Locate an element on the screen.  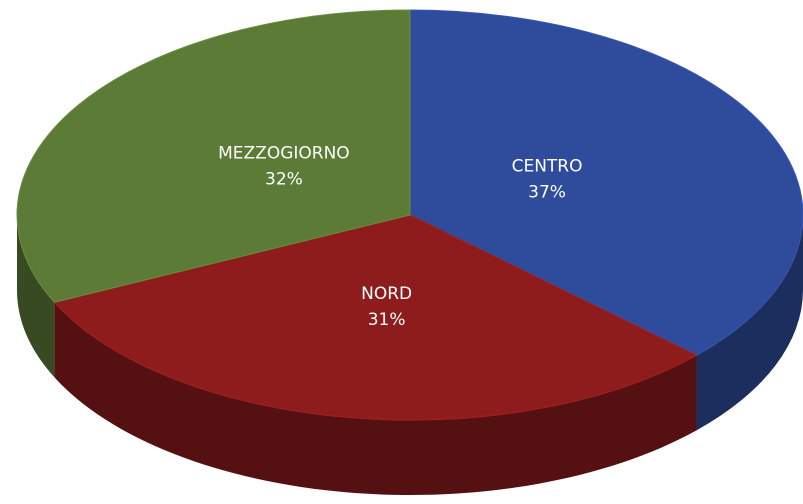
slice-label: CENTRO is located at coordinates (547, 166).